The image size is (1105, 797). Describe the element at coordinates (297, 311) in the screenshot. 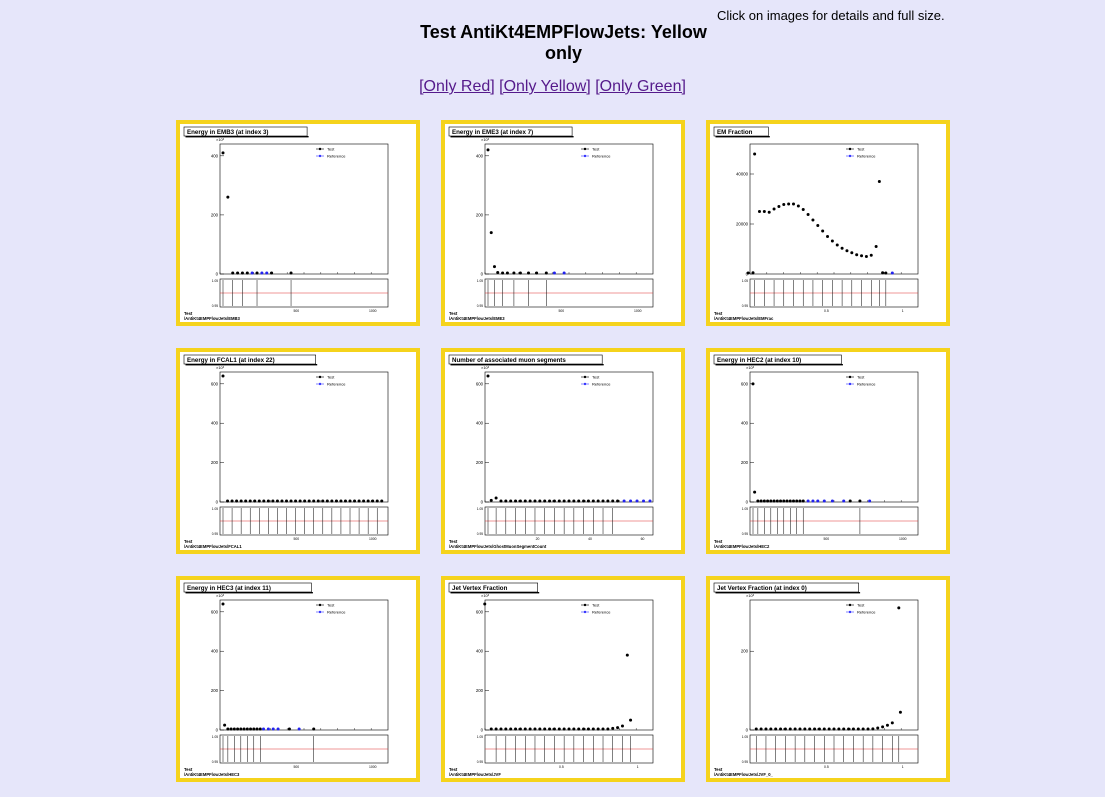

I see `x-tick-label: 500` at that location.